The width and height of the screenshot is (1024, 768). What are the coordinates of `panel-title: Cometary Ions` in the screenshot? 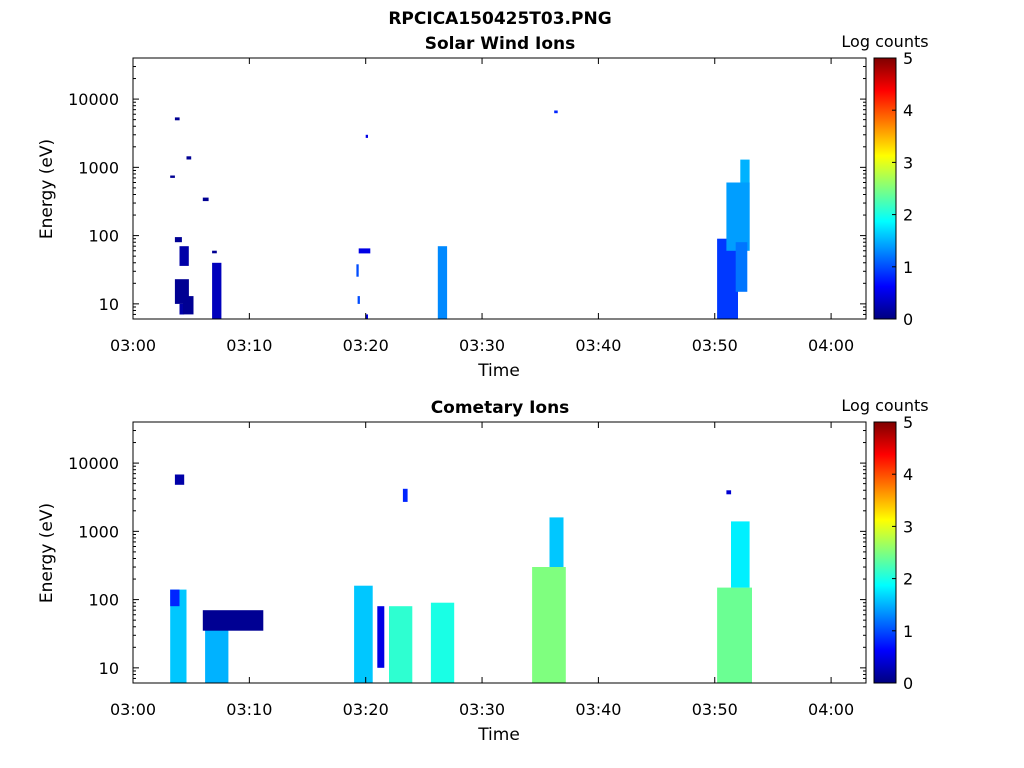 It's located at (500, 408).